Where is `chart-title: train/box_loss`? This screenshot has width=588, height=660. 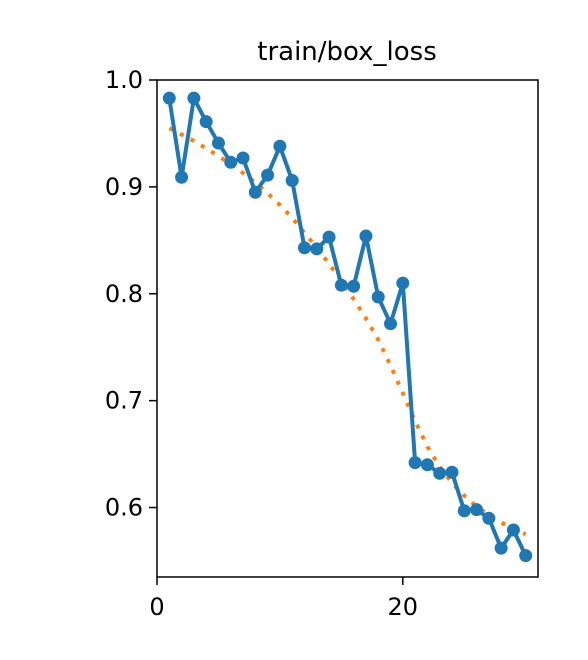
chart-title: train/box_loss is located at coordinates (347, 52).